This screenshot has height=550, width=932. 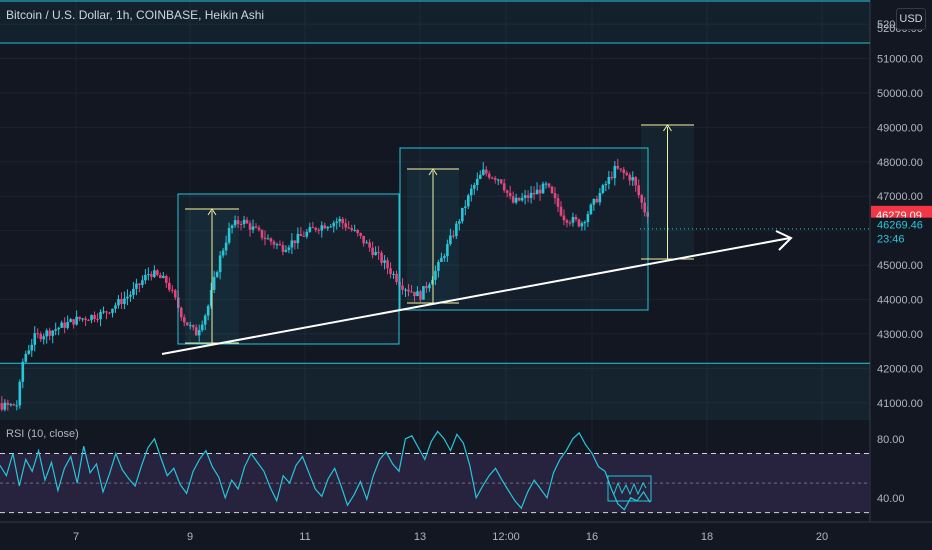 I want to click on measure-2-head, so click(x=433, y=172).